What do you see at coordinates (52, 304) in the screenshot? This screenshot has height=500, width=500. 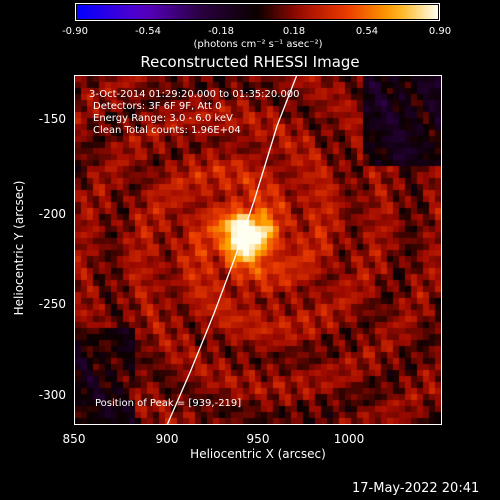 I see `y-tick-label: -250` at bounding box center [52, 304].